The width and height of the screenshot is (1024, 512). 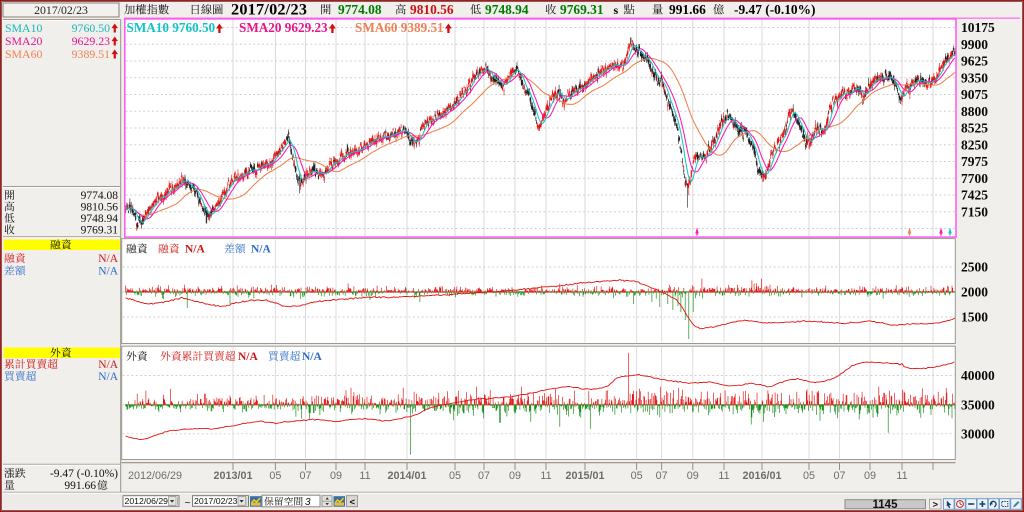 What do you see at coordinates (974, 61) in the screenshot?
I see `svg-text: 9625` at bounding box center [974, 61].